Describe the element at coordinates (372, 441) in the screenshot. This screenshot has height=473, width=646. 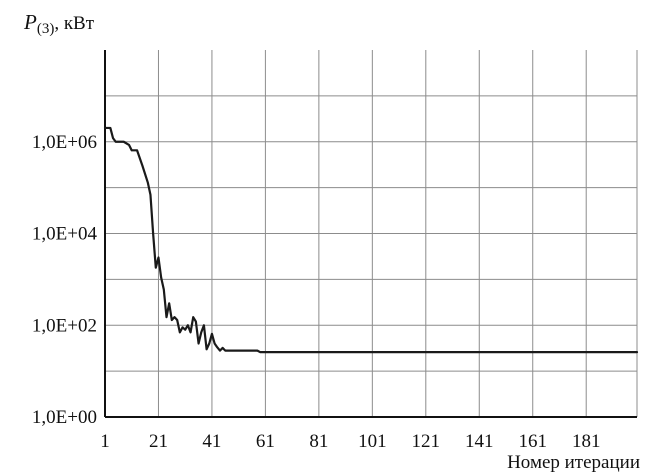
I see `x-tick-label: 101` at that location.